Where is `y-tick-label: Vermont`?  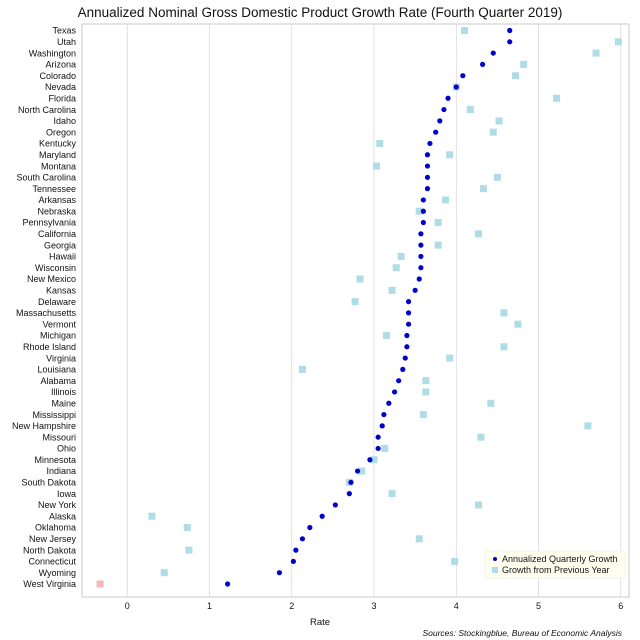 y-tick-label: Vermont is located at coordinates (59, 324).